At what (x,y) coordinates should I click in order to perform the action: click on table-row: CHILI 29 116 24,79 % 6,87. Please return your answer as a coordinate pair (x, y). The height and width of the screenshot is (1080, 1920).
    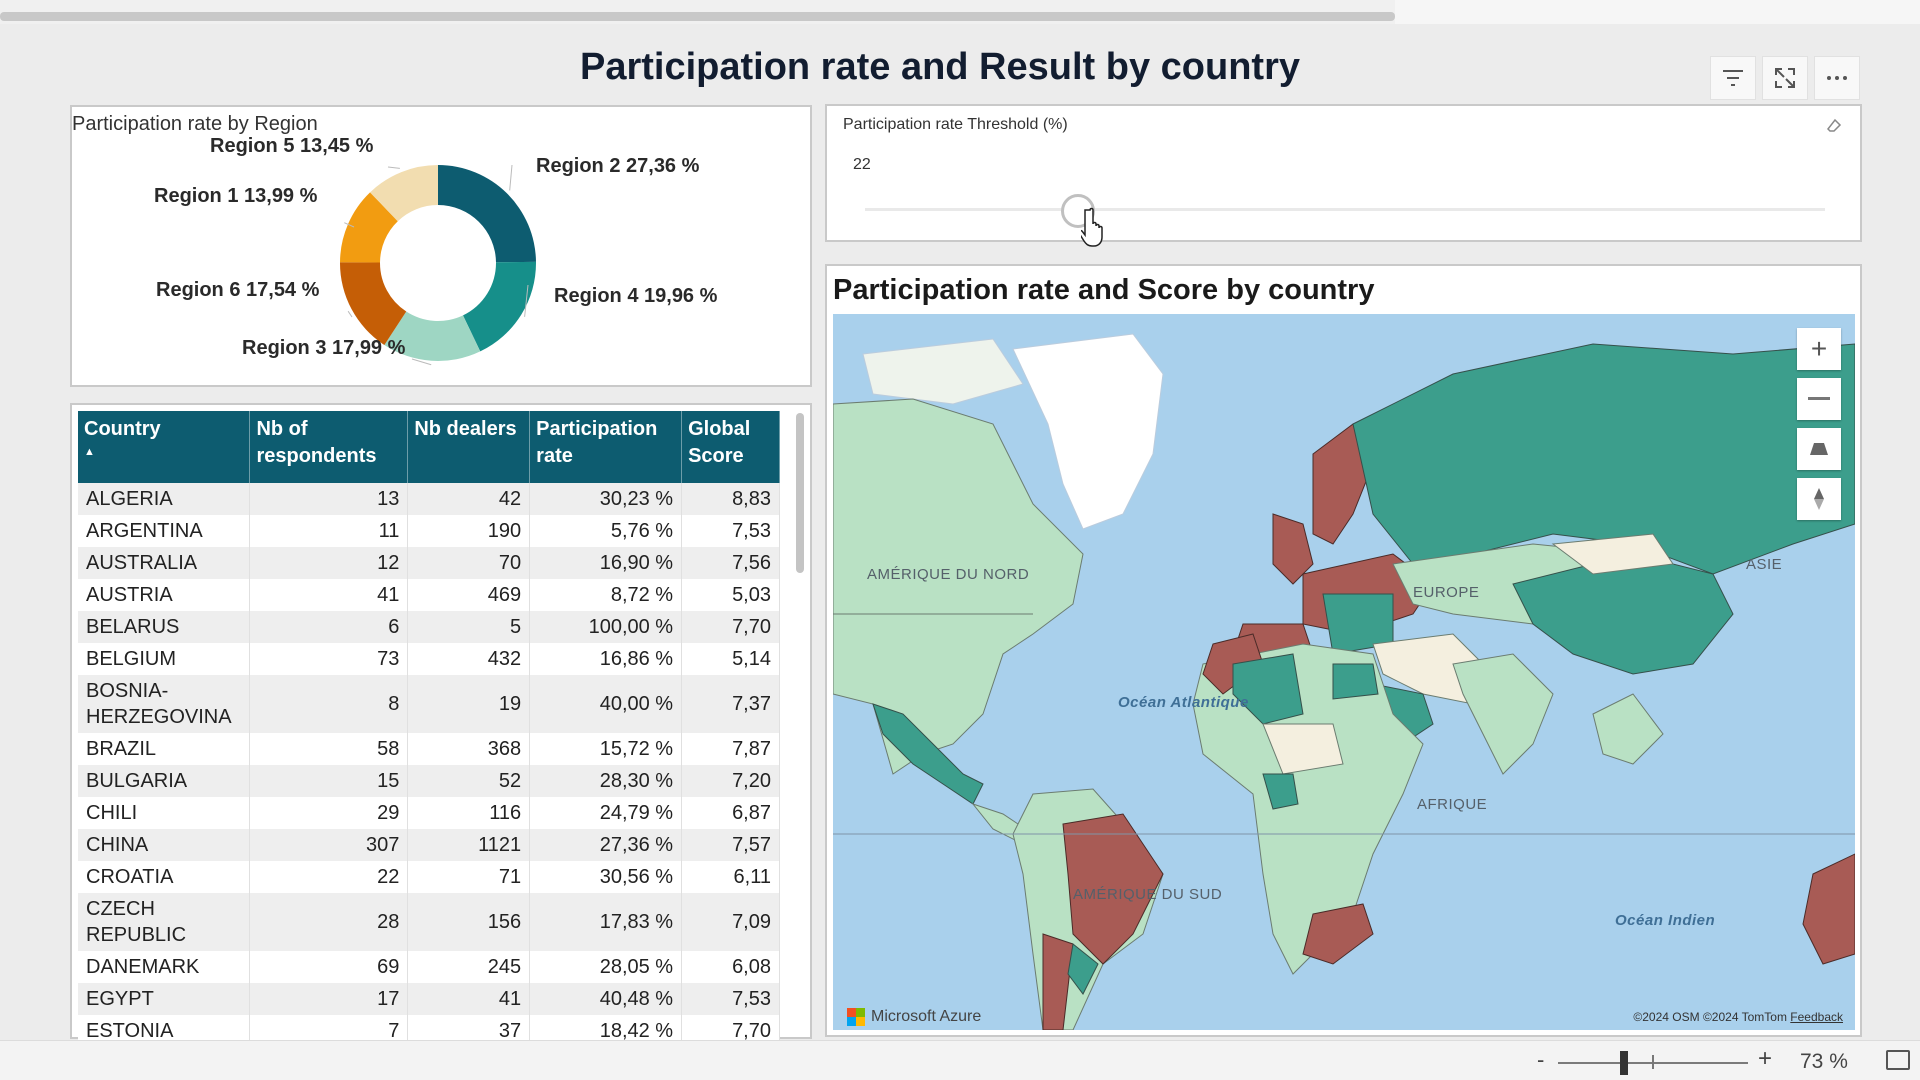
    Looking at the image, I should click on (429, 813).